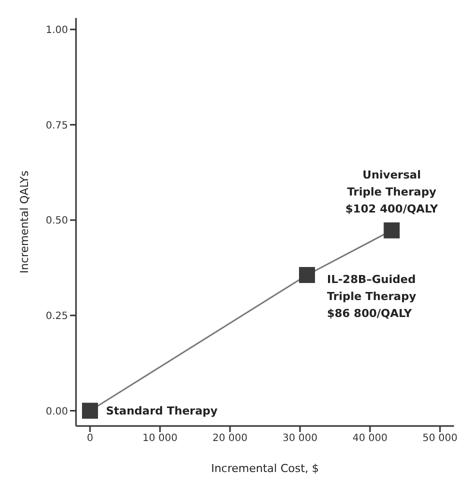 This screenshot has height=495, width=472. I want to click on x-tick-label: 0, so click(90, 438).